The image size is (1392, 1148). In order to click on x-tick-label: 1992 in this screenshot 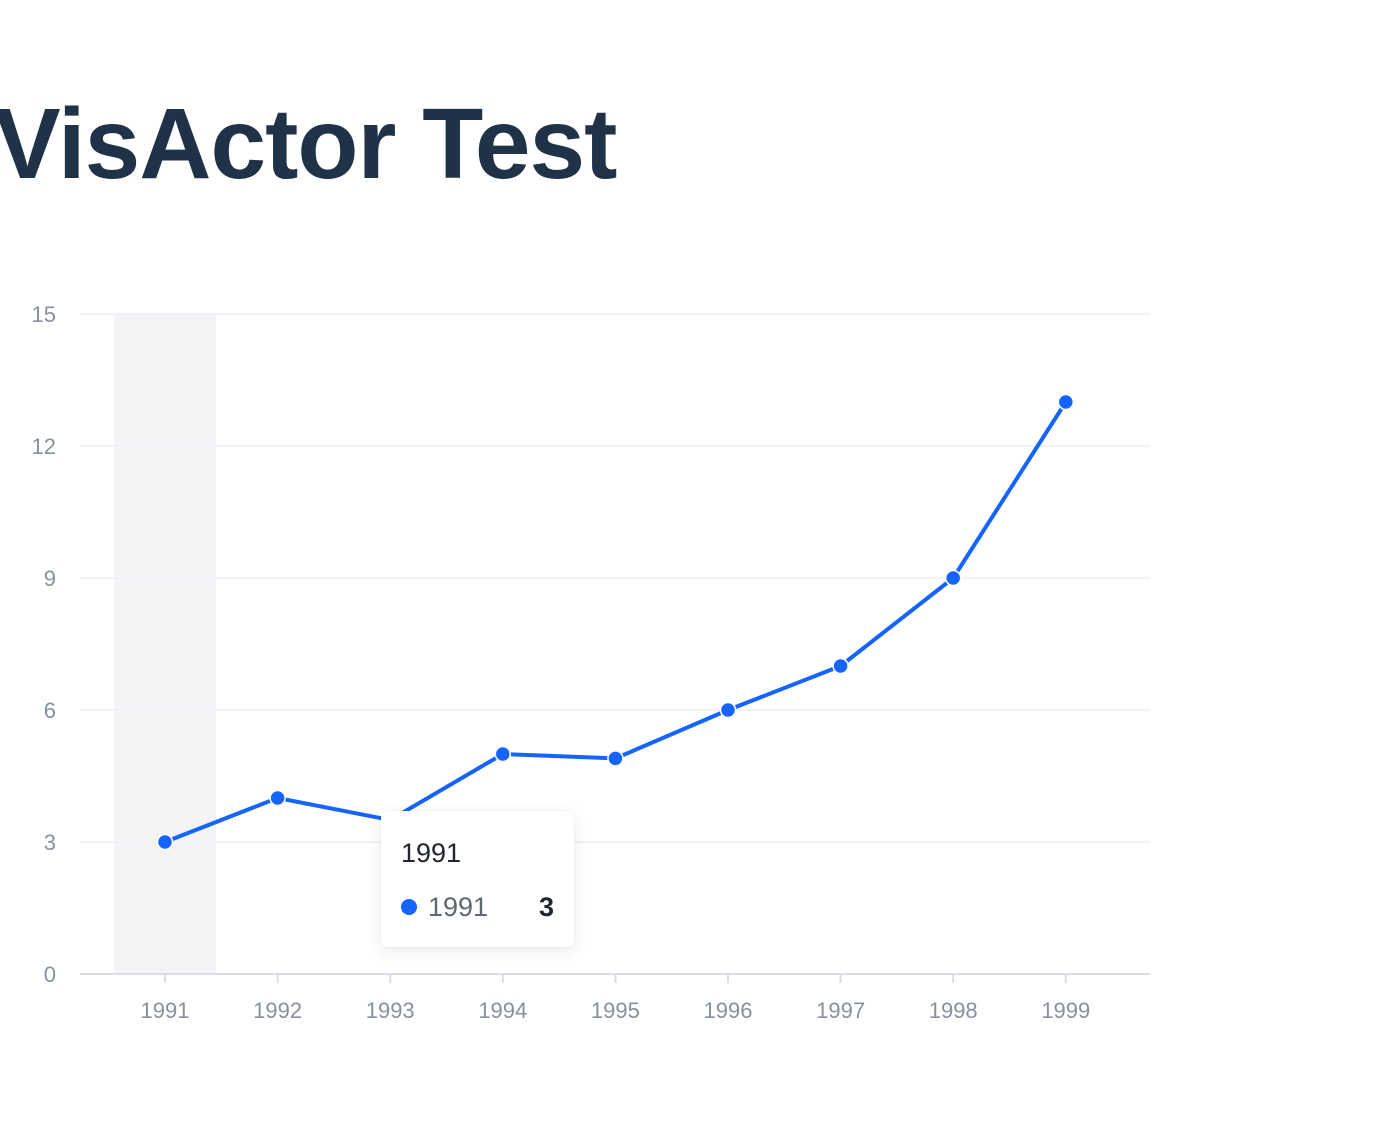, I will do `click(277, 1010)`.